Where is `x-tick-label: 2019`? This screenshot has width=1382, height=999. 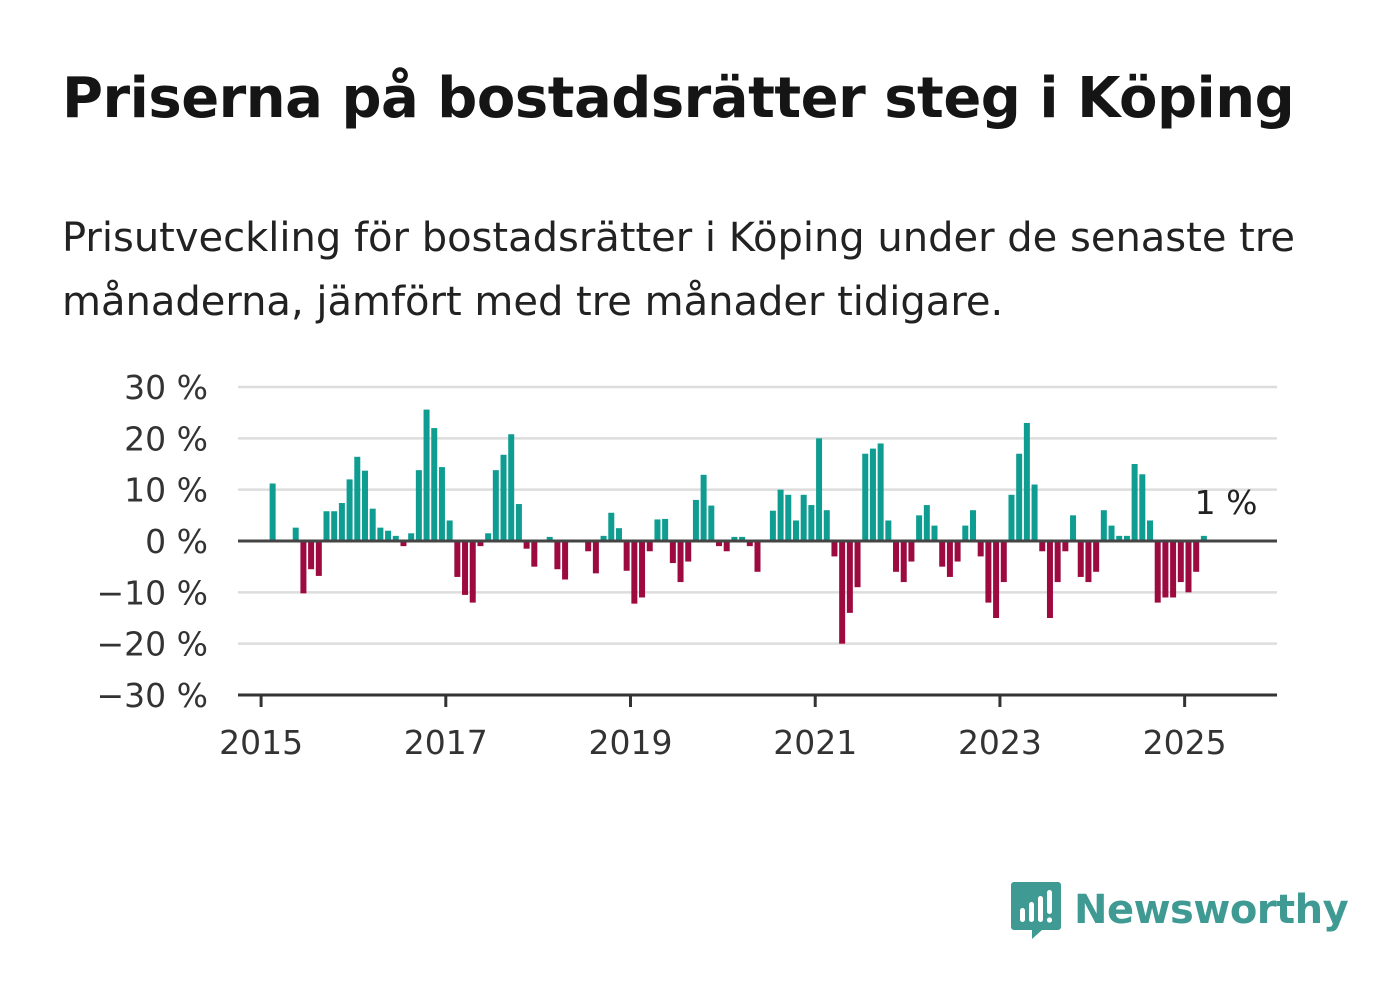
x-tick-label: 2019 is located at coordinates (631, 742).